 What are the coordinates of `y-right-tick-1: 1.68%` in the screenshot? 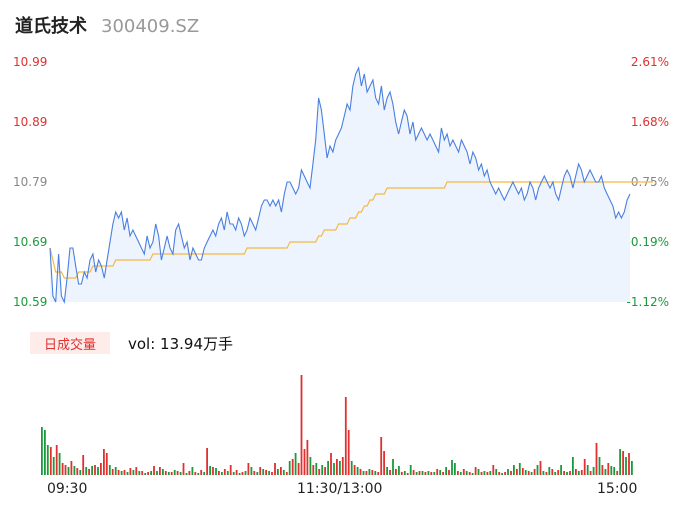 It's located at (650, 122).